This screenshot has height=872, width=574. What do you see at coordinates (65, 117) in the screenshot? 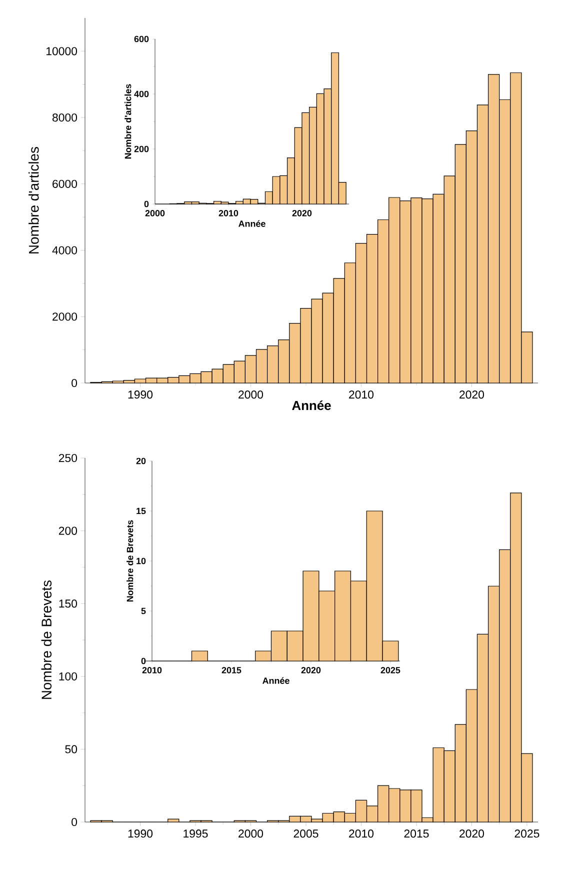
I see `y-tick-label: 8000` at bounding box center [65, 117].